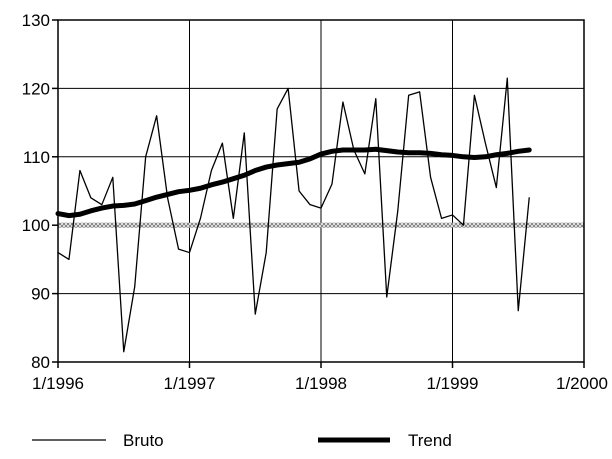 The height and width of the screenshot is (459, 612). I want to click on reference-line-layer, so click(321, 225).